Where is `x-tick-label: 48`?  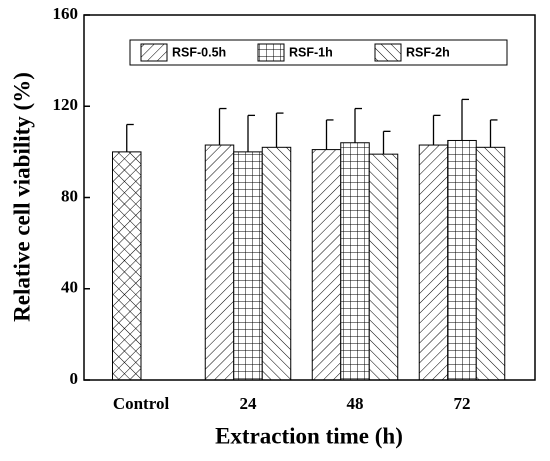
x-tick-label: 48 is located at coordinates (355, 403).